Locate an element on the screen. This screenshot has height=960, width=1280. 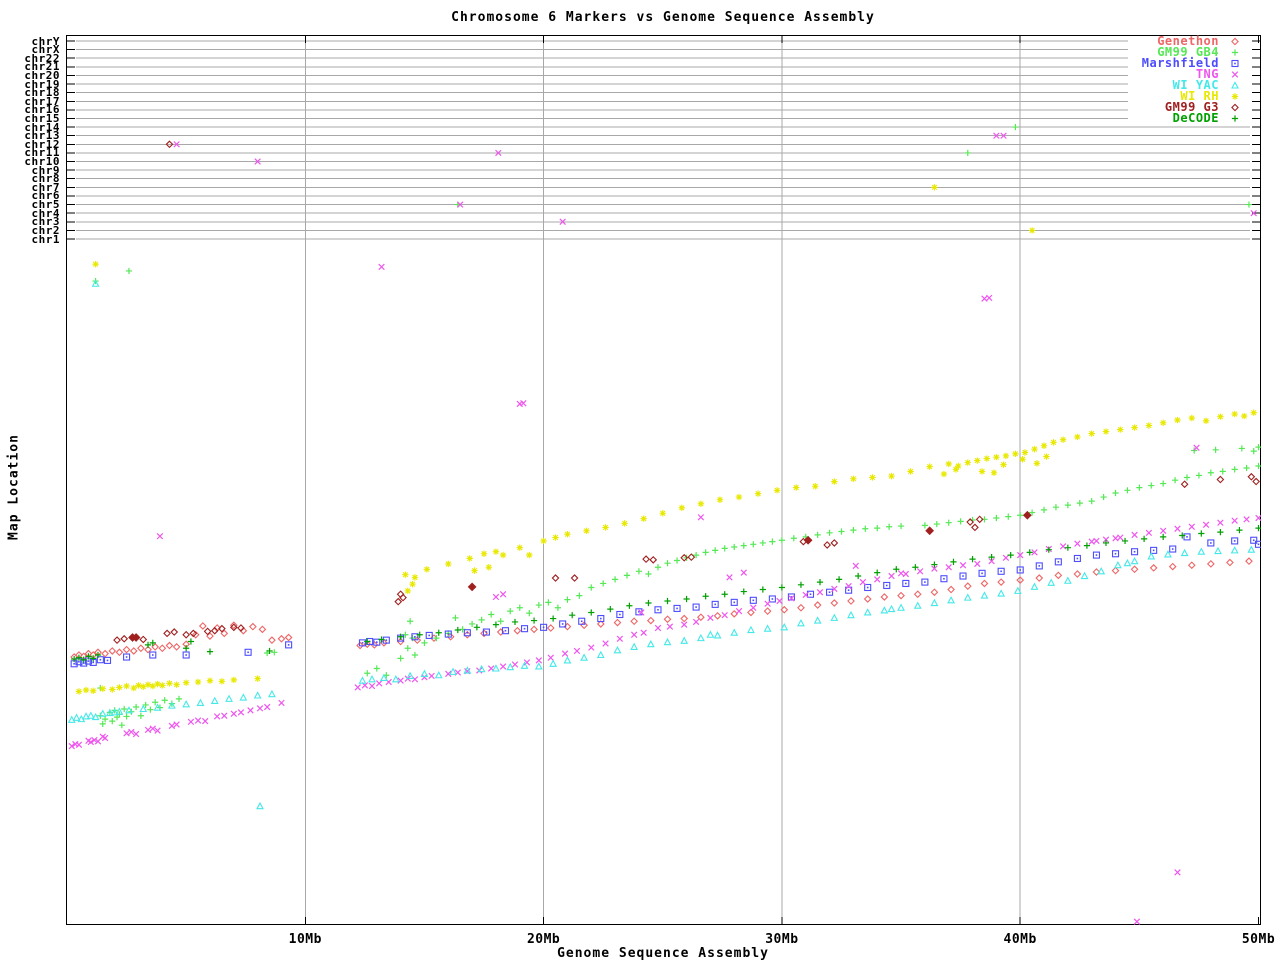
series-decode is located at coordinates (666, 594).